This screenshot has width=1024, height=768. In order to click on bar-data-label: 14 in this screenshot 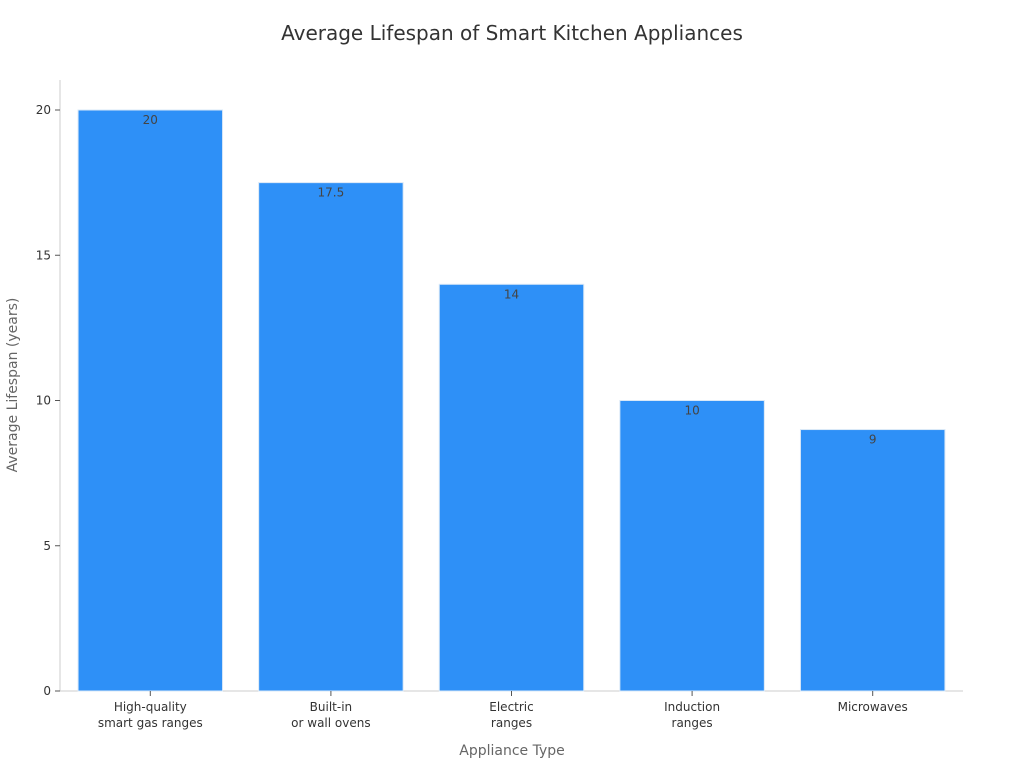, I will do `click(511, 294)`.